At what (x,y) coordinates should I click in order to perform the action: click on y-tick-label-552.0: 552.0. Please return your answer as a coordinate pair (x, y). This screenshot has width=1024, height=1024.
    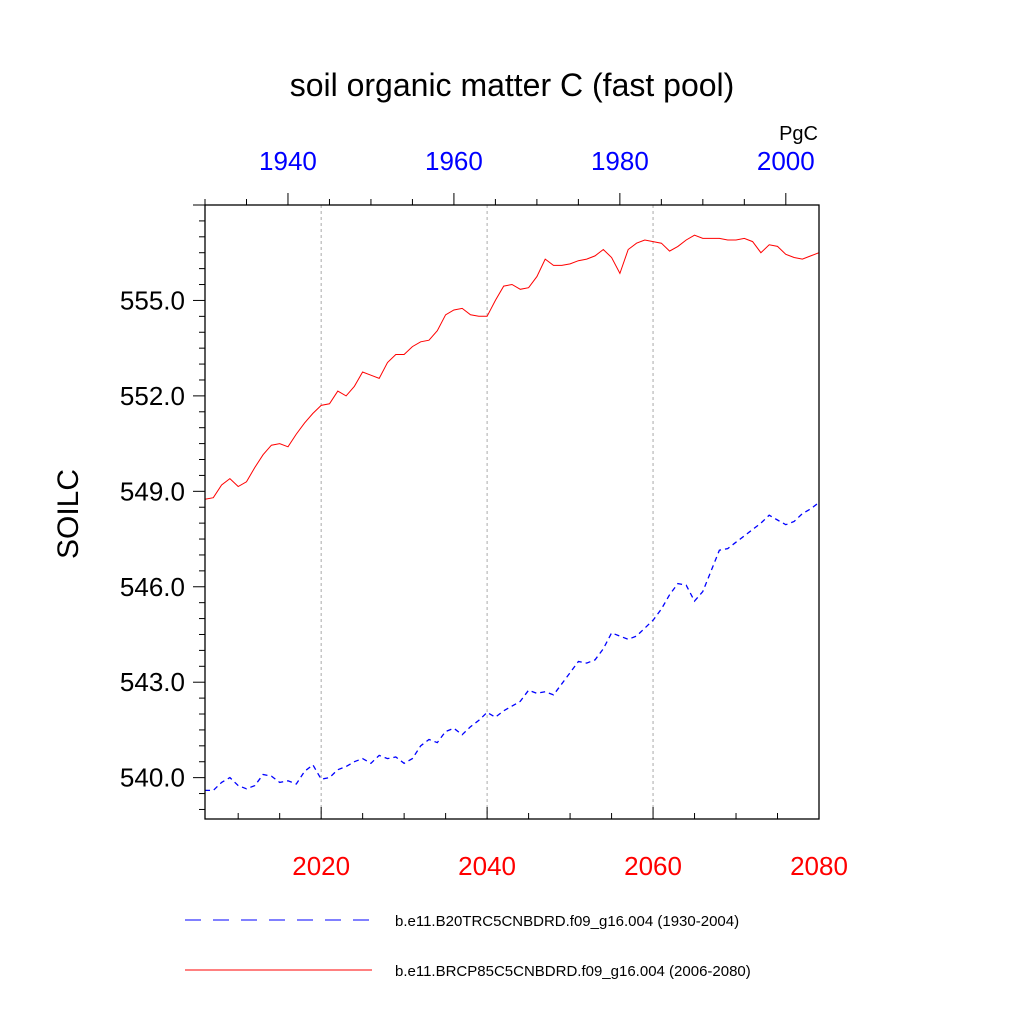
    Looking at the image, I should click on (152, 396).